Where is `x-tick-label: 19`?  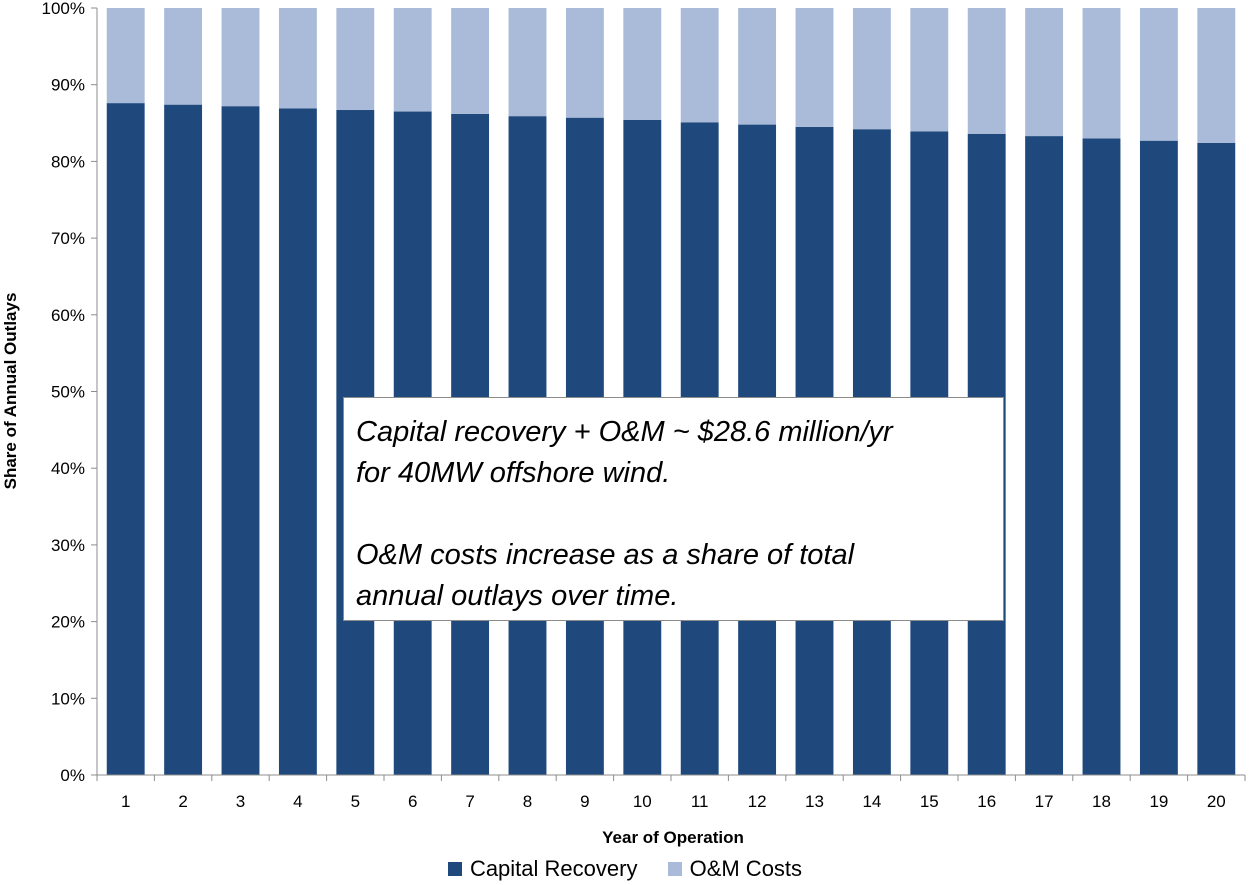 x-tick-label: 19 is located at coordinates (1158, 801).